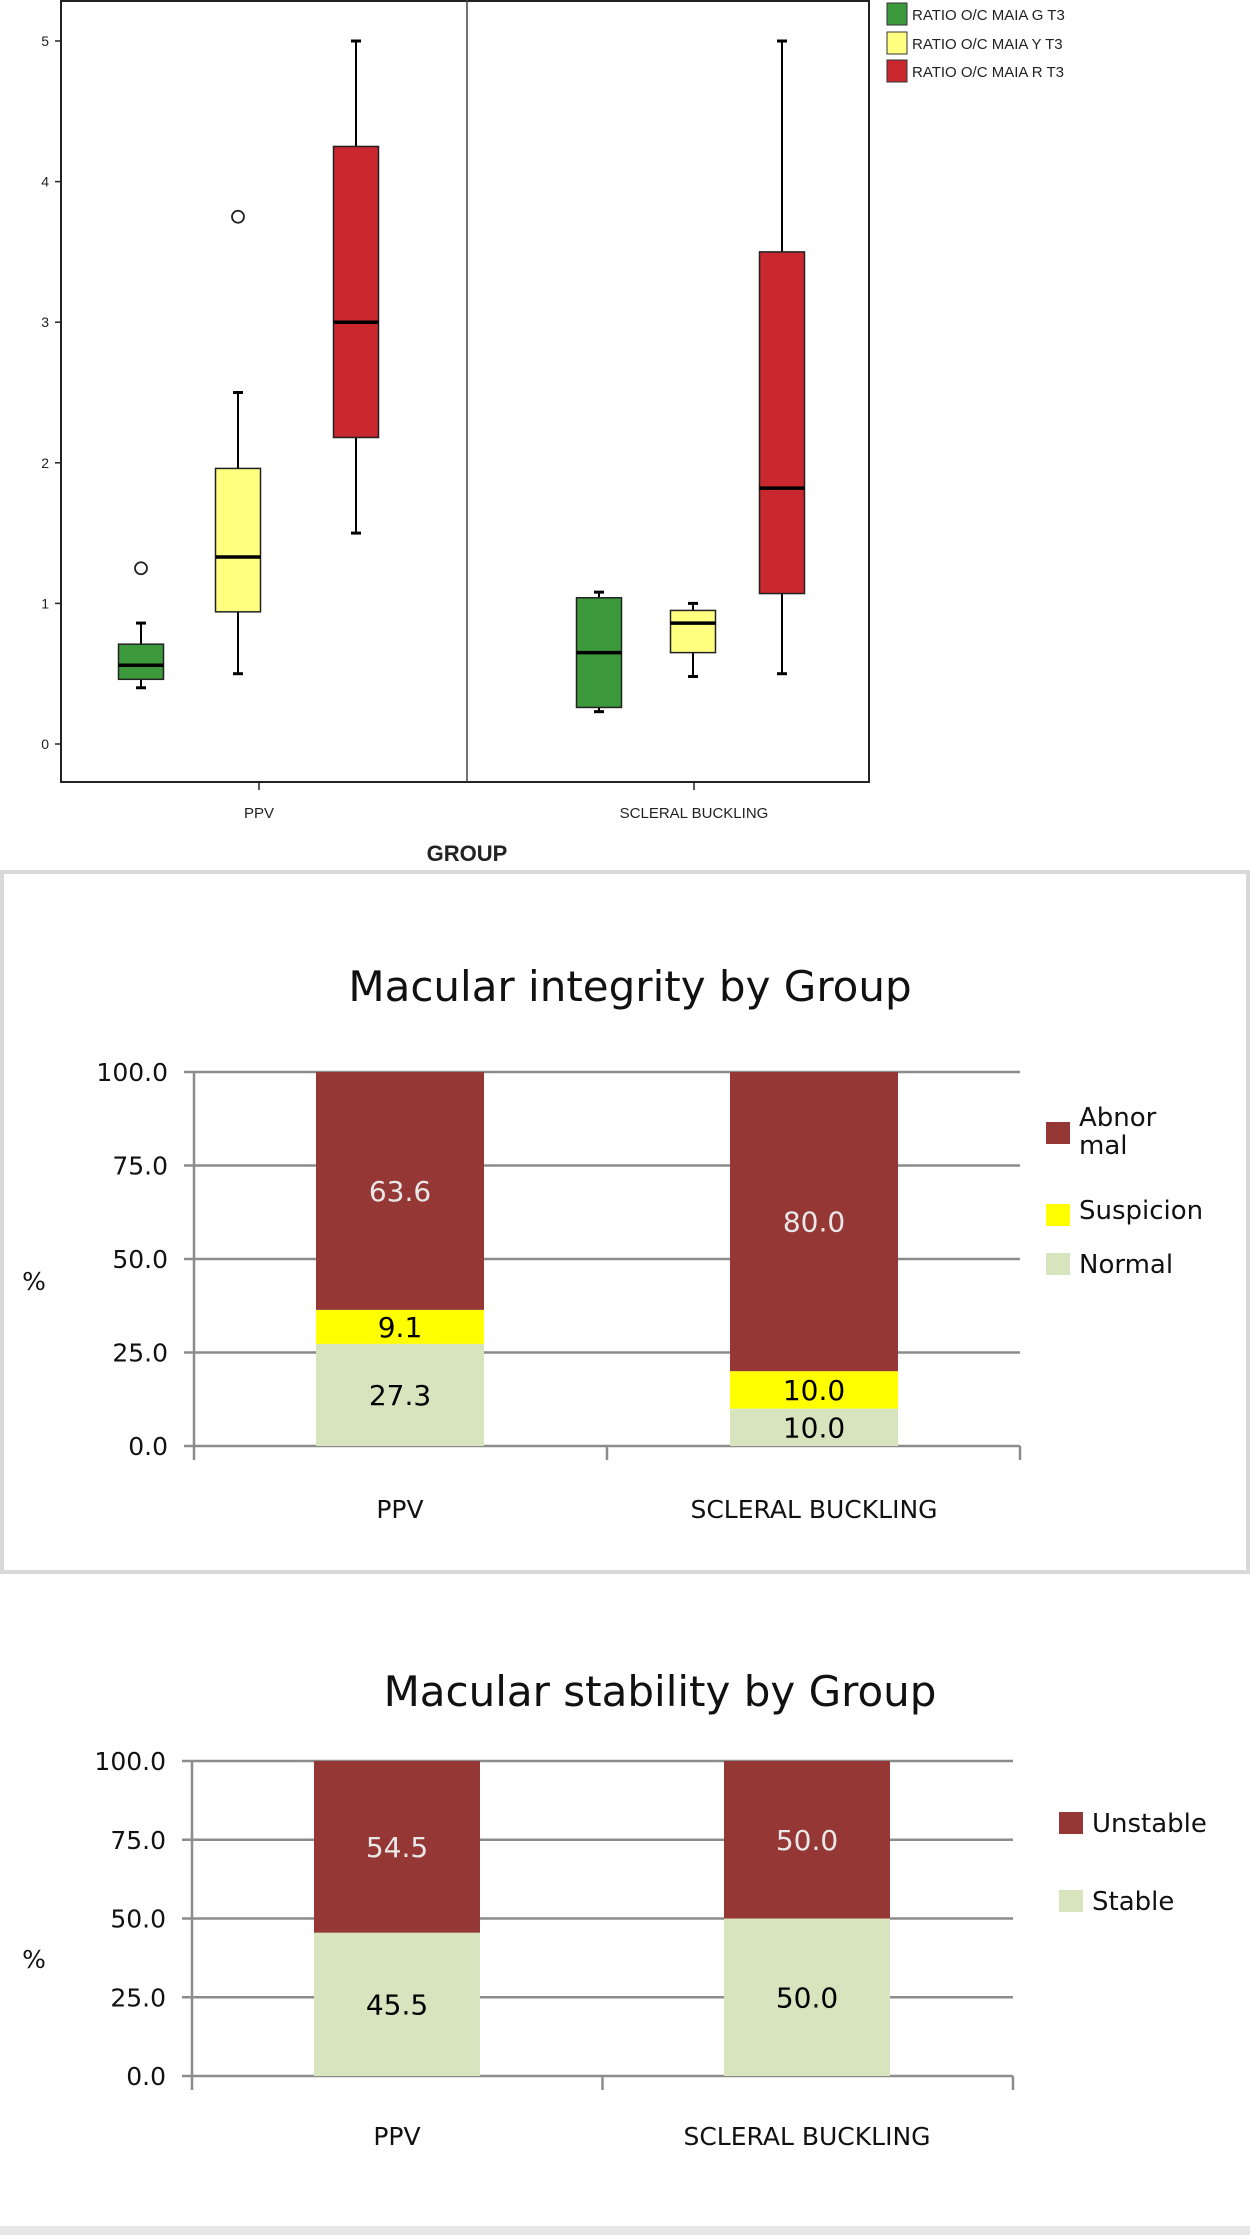 Image resolution: width=1250 pixels, height=2235 pixels. I want to click on legend-label-line: Abnor, so click(1118, 1118).